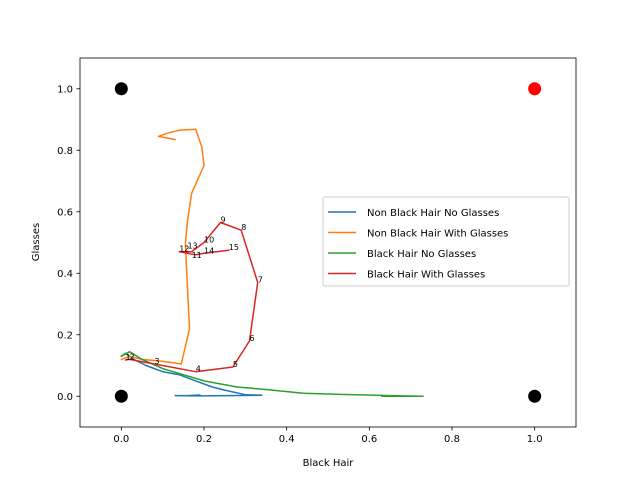  I want to click on y-tick-label-5: 1.0, so click(65, 89).